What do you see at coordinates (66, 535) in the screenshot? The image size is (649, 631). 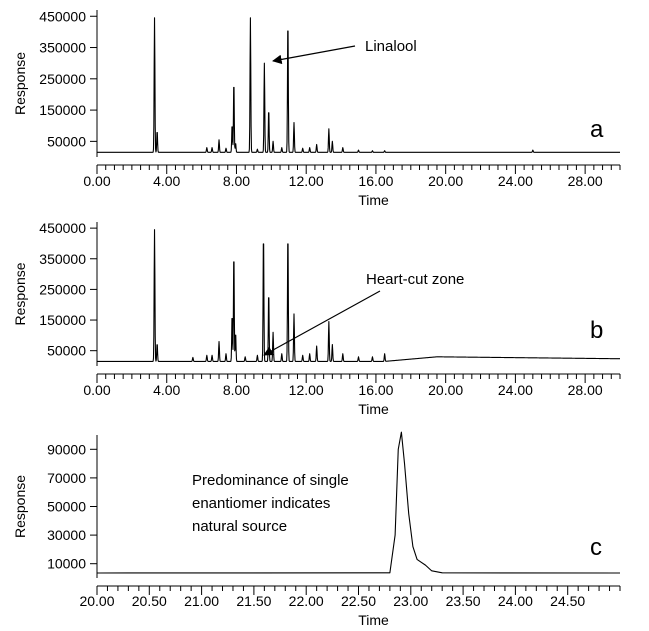 I see `y-tick-label: 30000` at bounding box center [66, 535].